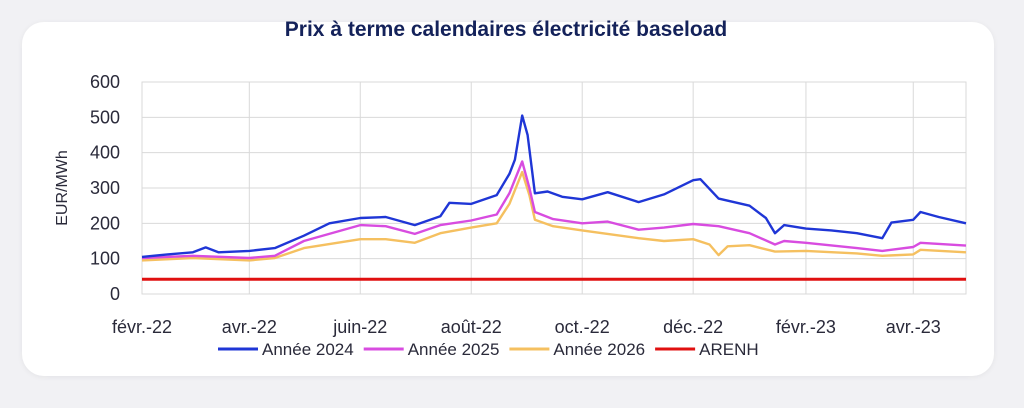 Image resolution: width=1024 pixels, height=408 pixels. Describe the element at coordinates (582, 327) in the screenshot. I see `x-tick-label: oct.-22` at that location.